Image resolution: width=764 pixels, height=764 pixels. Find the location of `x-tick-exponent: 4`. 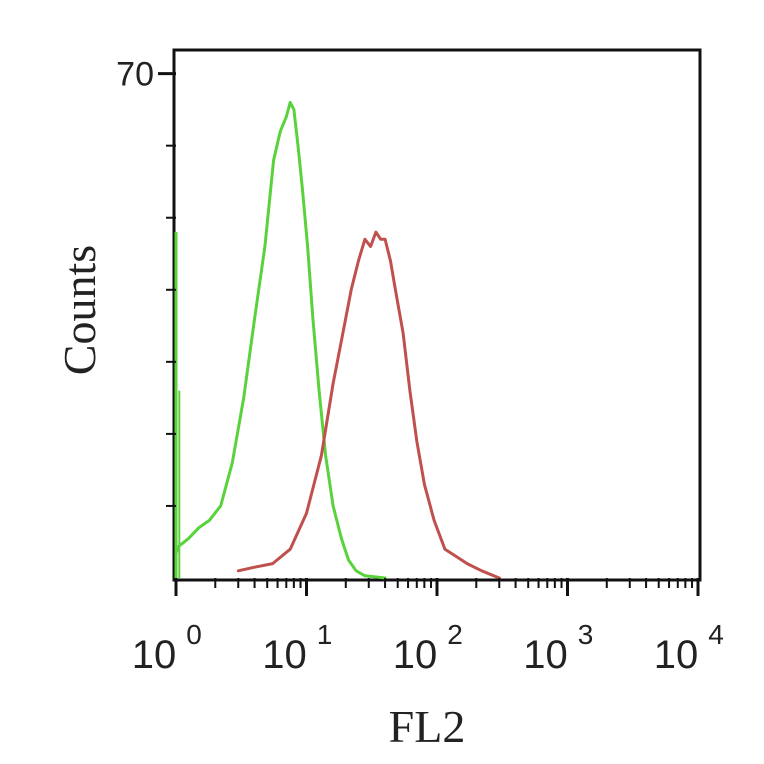

x-tick-exponent: 4 is located at coordinates (716, 634).